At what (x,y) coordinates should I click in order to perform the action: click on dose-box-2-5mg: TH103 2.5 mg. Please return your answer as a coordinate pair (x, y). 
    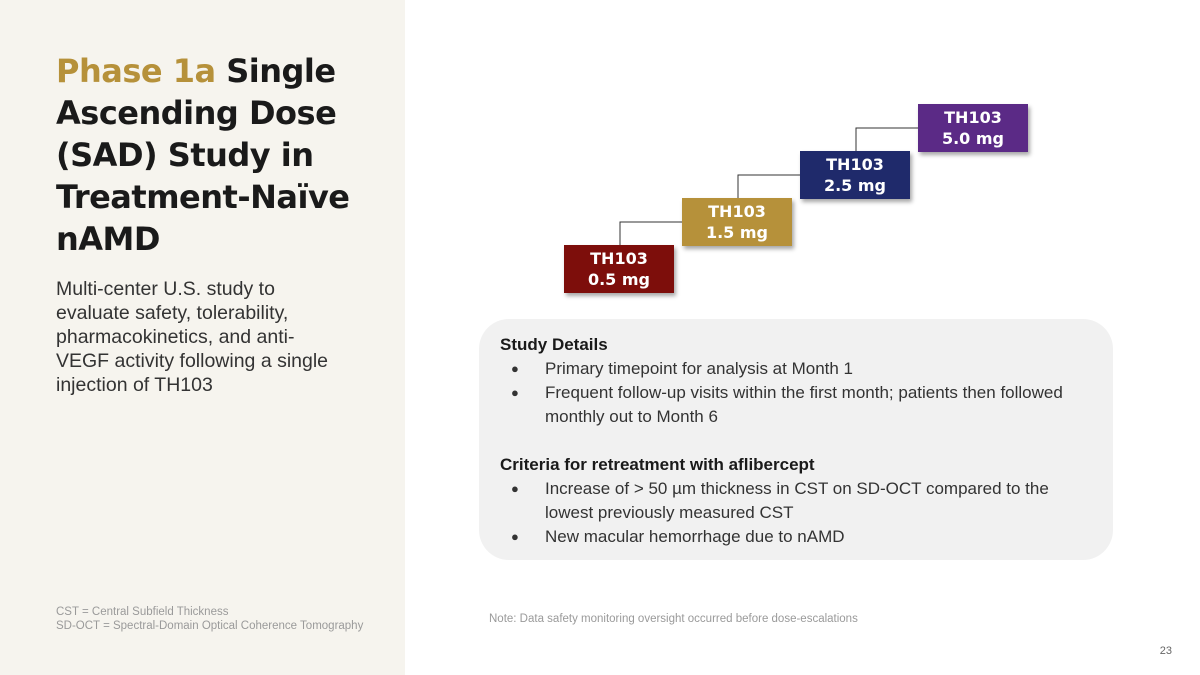
    Looking at the image, I should click on (855, 175).